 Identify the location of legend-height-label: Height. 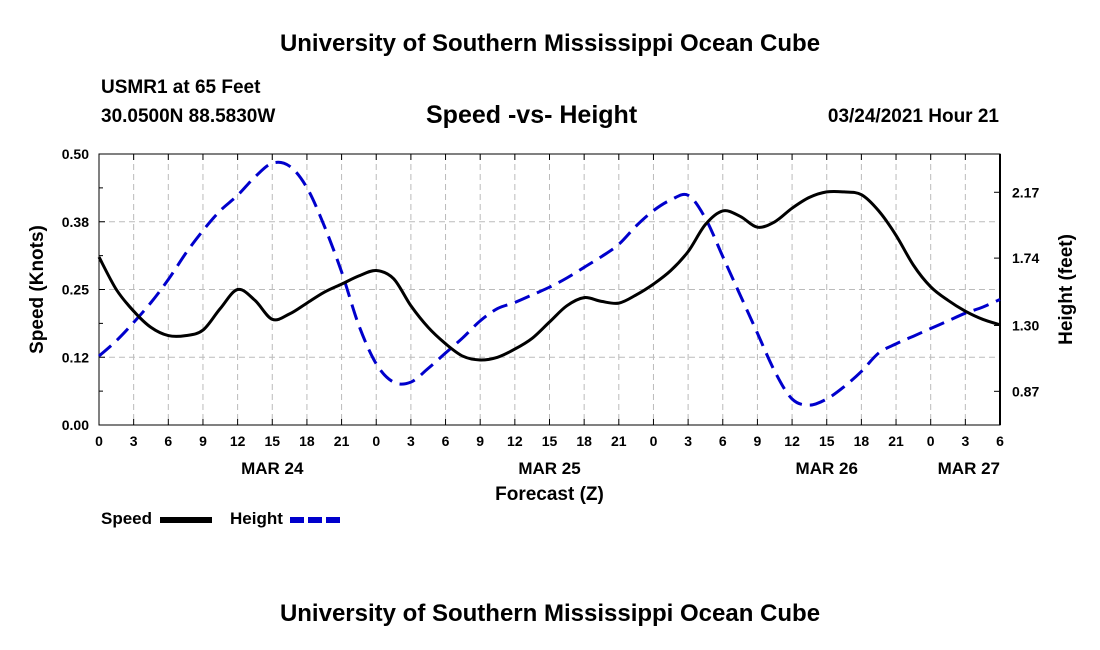
(256, 518).